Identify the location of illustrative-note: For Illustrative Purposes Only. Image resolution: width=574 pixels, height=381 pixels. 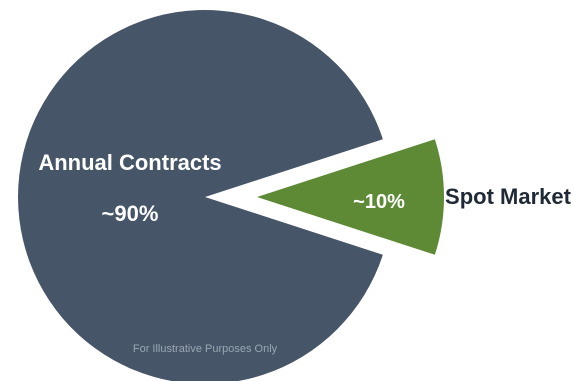
(205, 349).